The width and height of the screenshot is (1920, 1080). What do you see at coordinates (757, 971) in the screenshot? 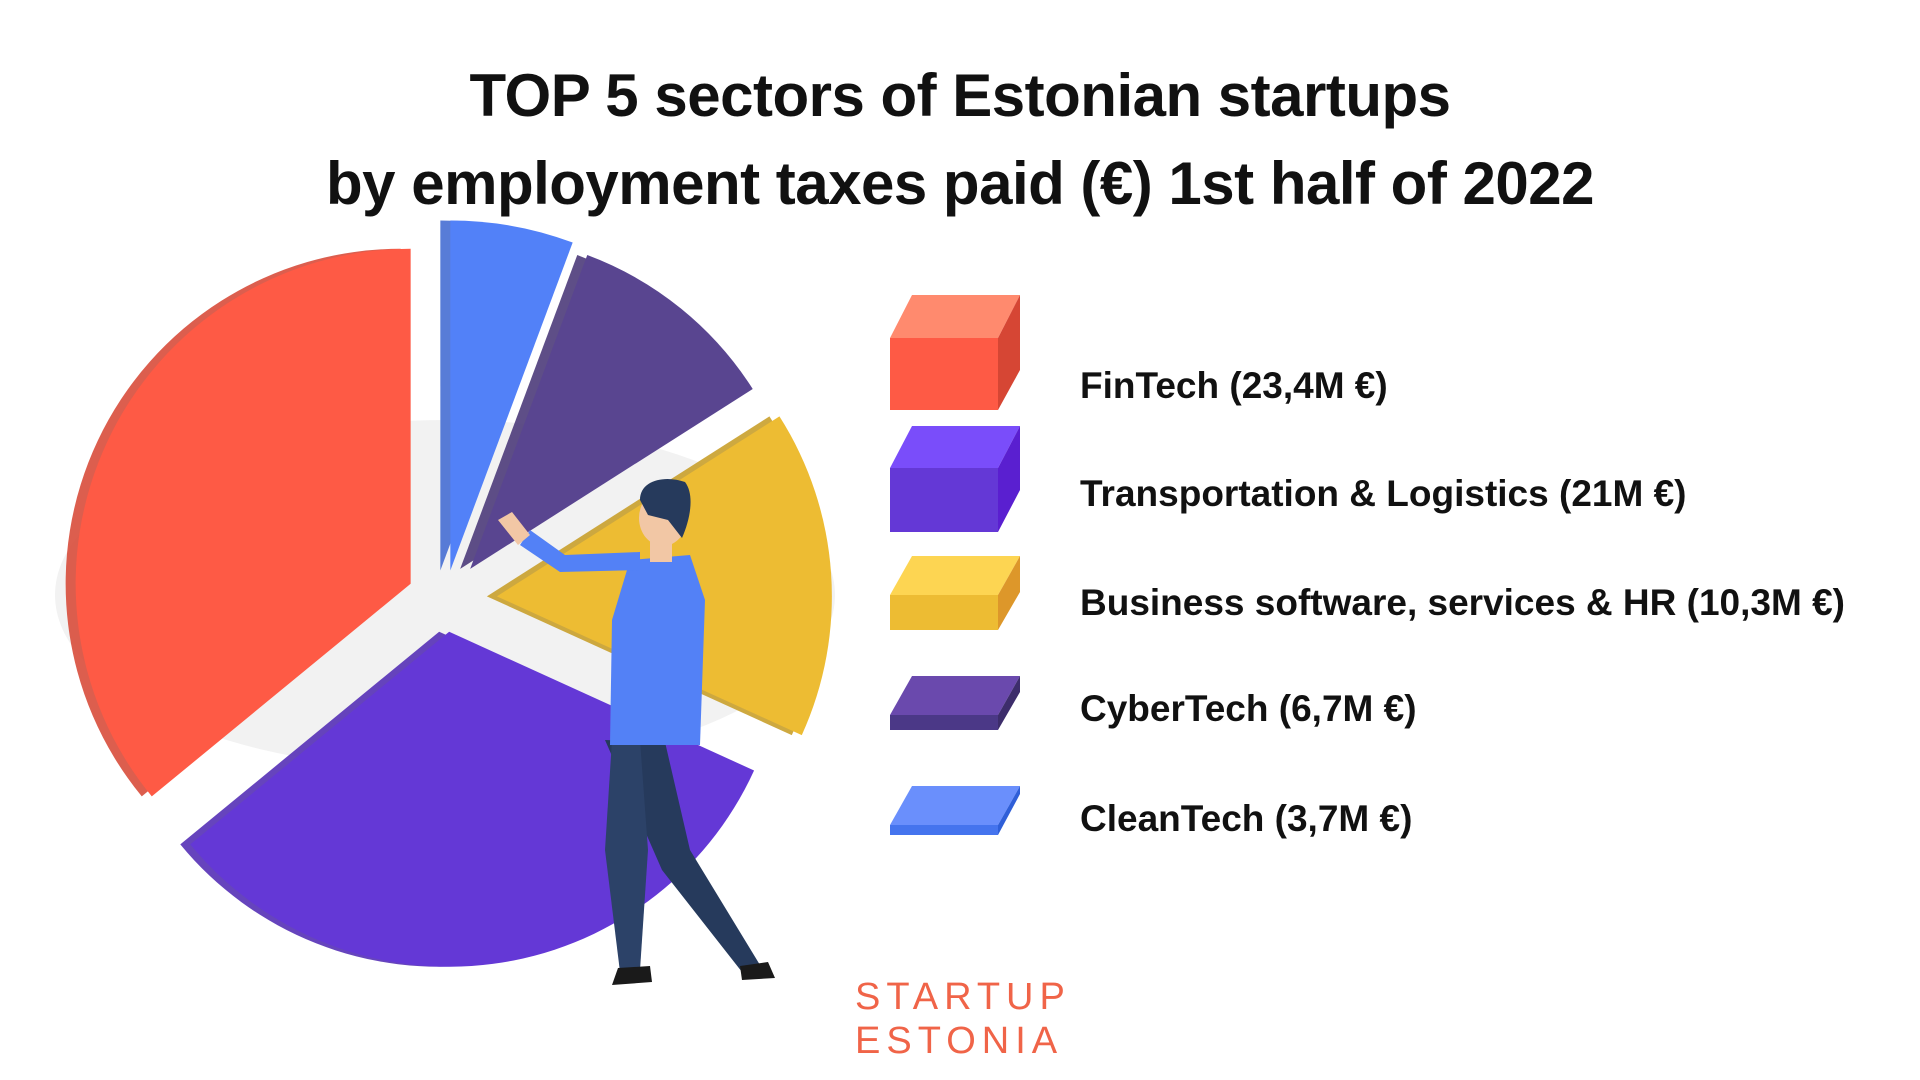
I see `person-shoe-right` at bounding box center [757, 971].